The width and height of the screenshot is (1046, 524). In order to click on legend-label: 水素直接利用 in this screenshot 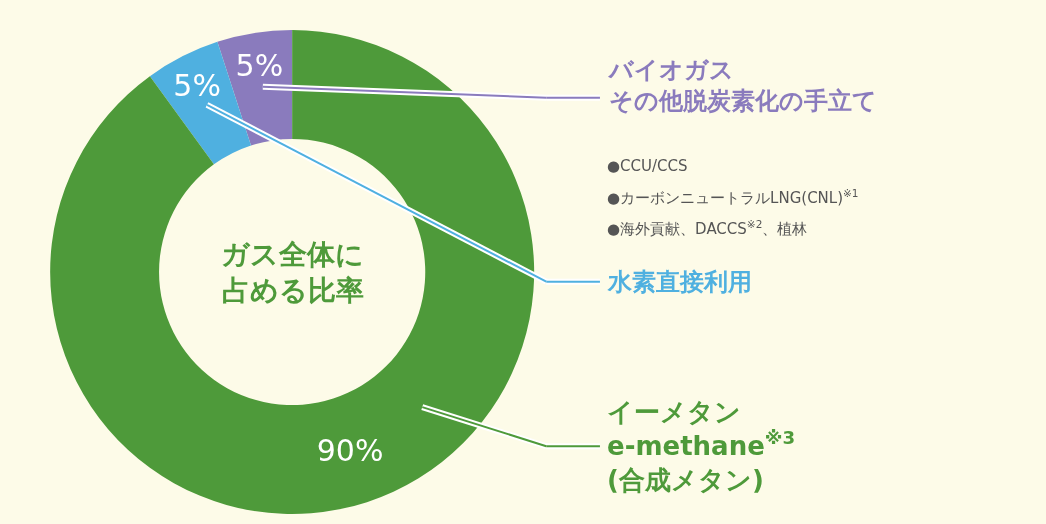, I will do `click(679, 282)`.